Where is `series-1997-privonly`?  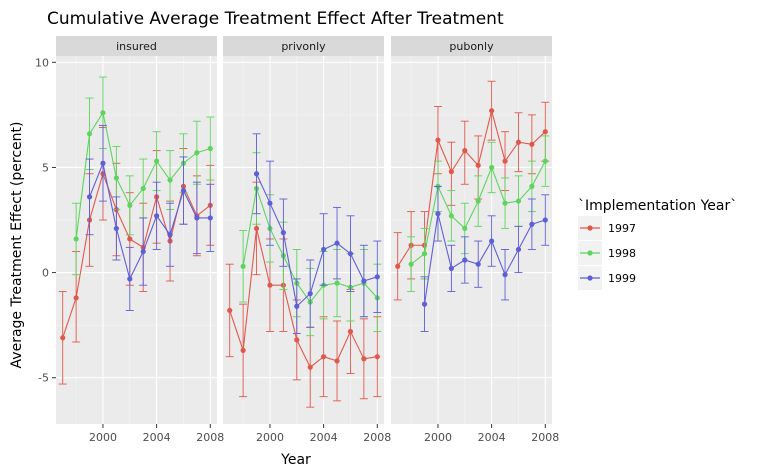 series-1997-privonly is located at coordinates (303, 294).